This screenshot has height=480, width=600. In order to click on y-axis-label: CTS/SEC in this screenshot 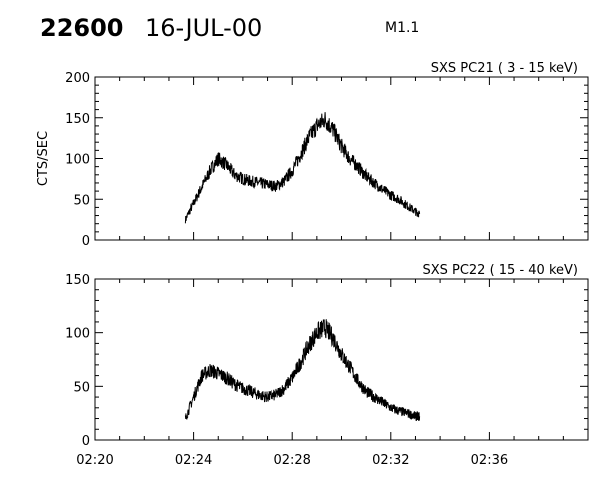, I will do `click(43, 158)`.